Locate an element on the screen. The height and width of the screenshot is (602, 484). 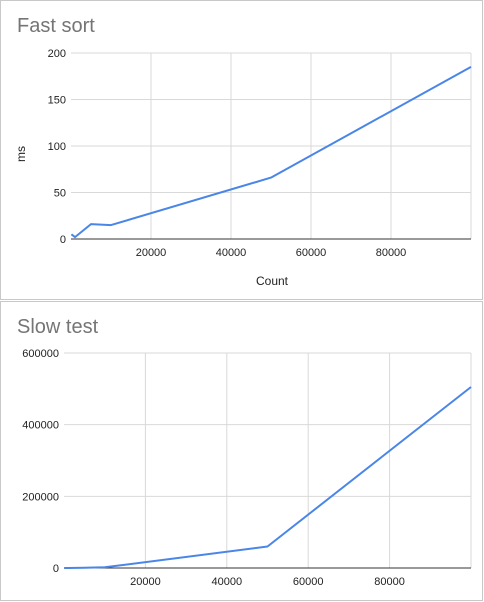
chart-title: Slow test is located at coordinates (58, 327).